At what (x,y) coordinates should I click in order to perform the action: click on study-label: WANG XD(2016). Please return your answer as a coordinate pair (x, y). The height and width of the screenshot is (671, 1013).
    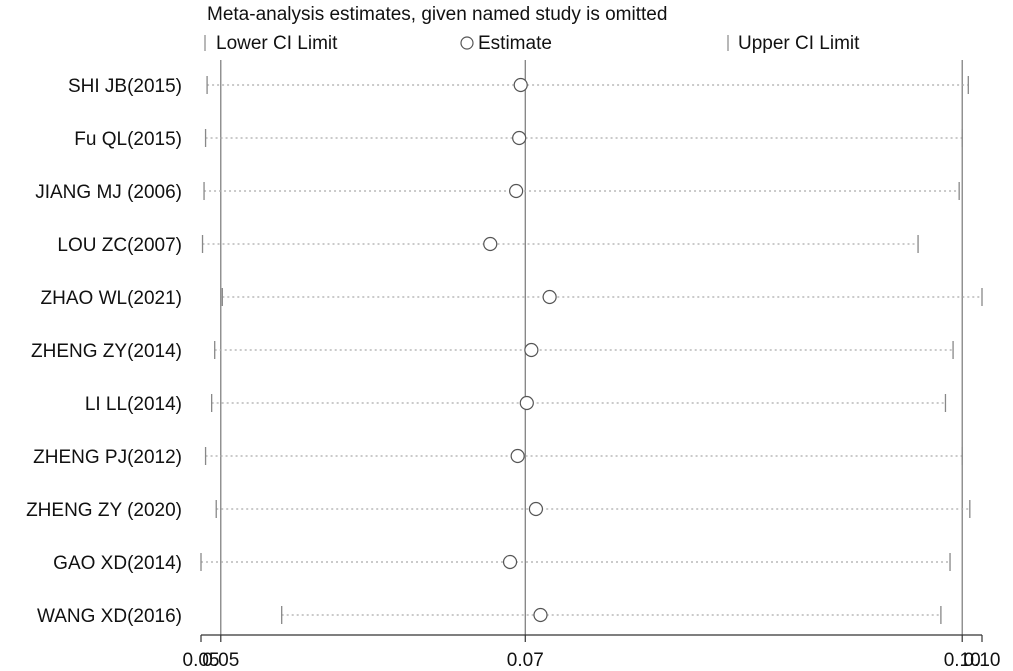
    Looking at the image, I should click on (109, 616).